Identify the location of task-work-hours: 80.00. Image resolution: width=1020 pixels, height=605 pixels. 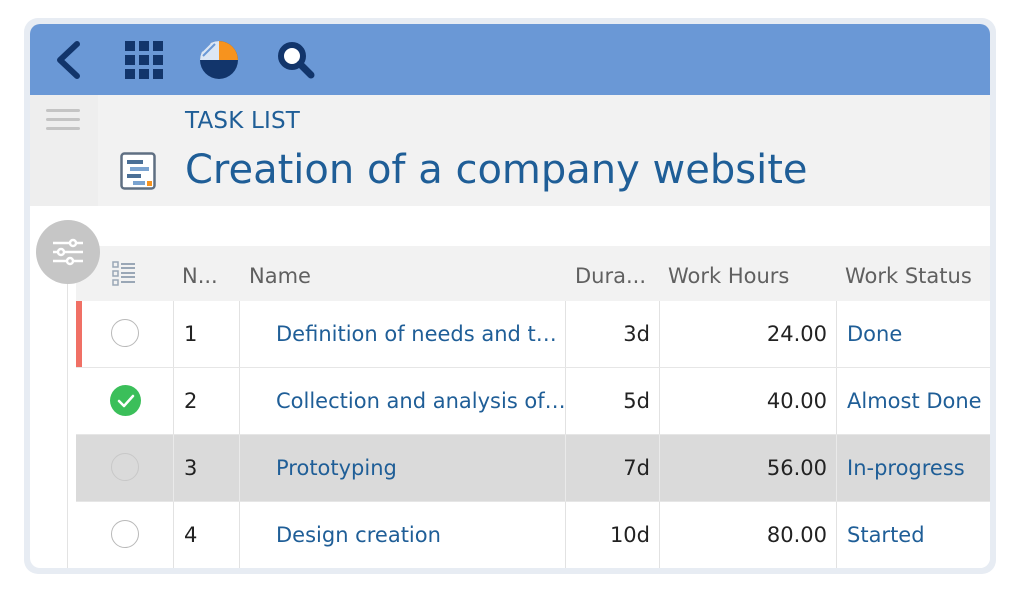
(796, 535).